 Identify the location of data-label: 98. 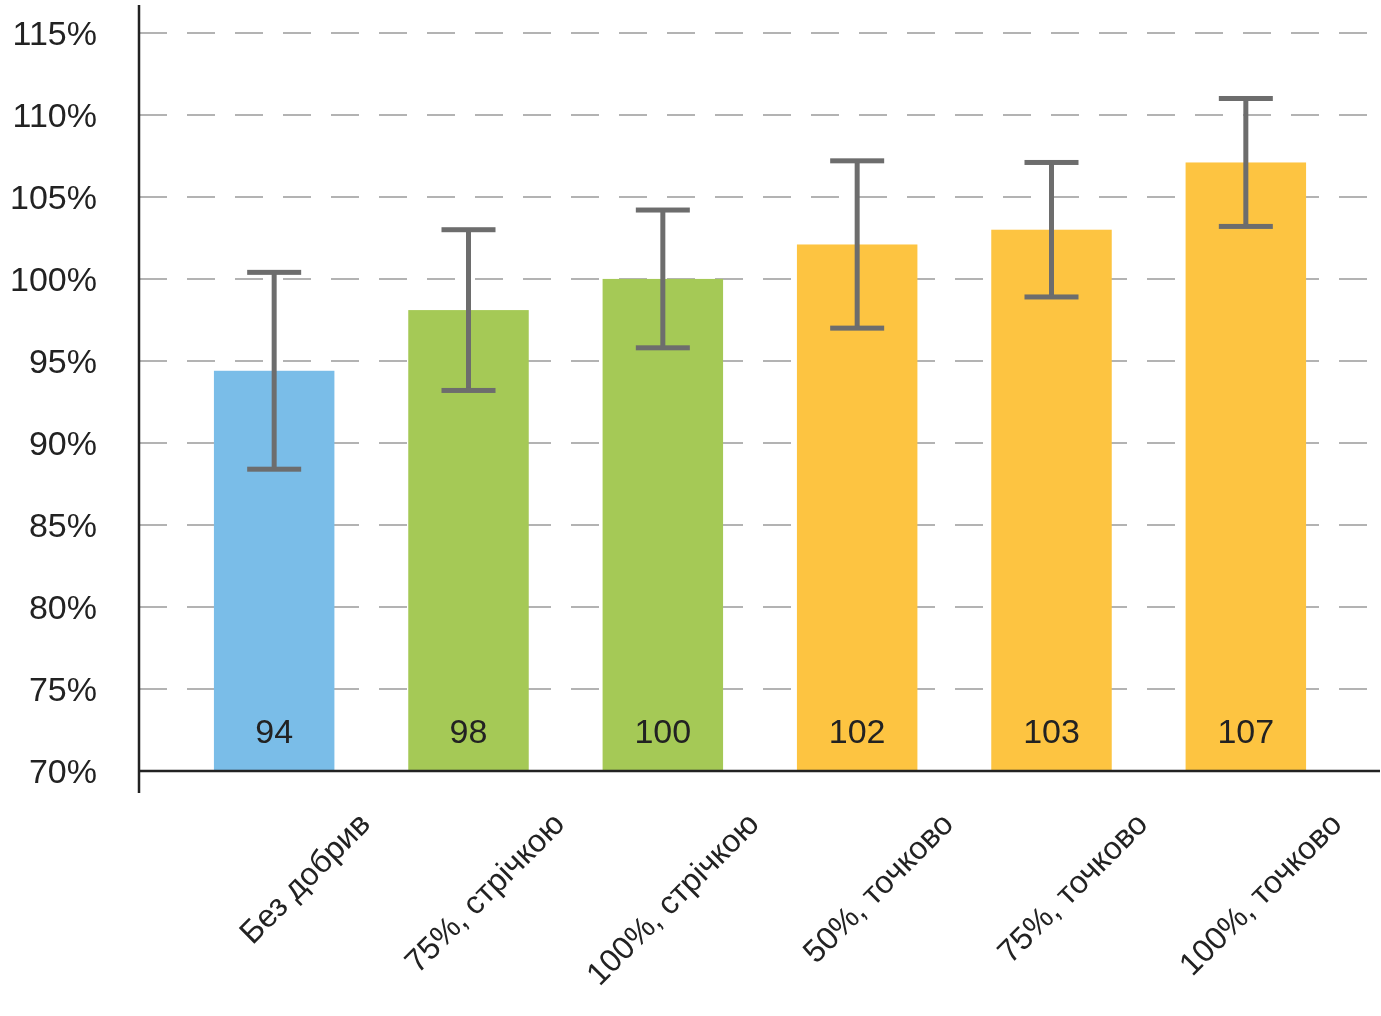
(468, 731).